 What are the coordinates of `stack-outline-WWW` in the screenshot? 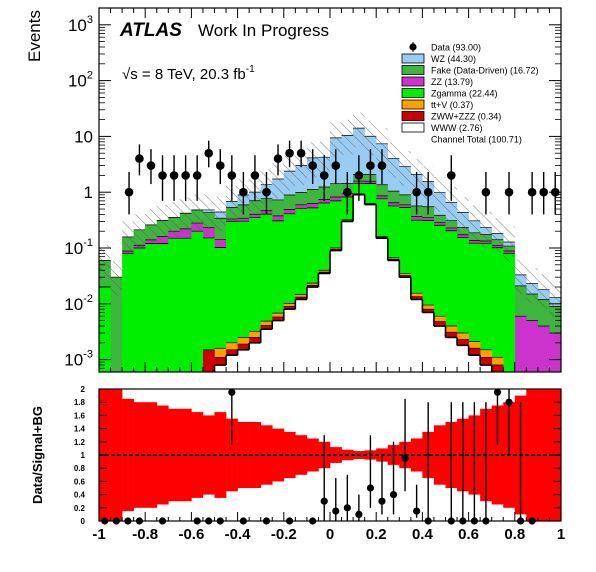 It's located at (353, 279).